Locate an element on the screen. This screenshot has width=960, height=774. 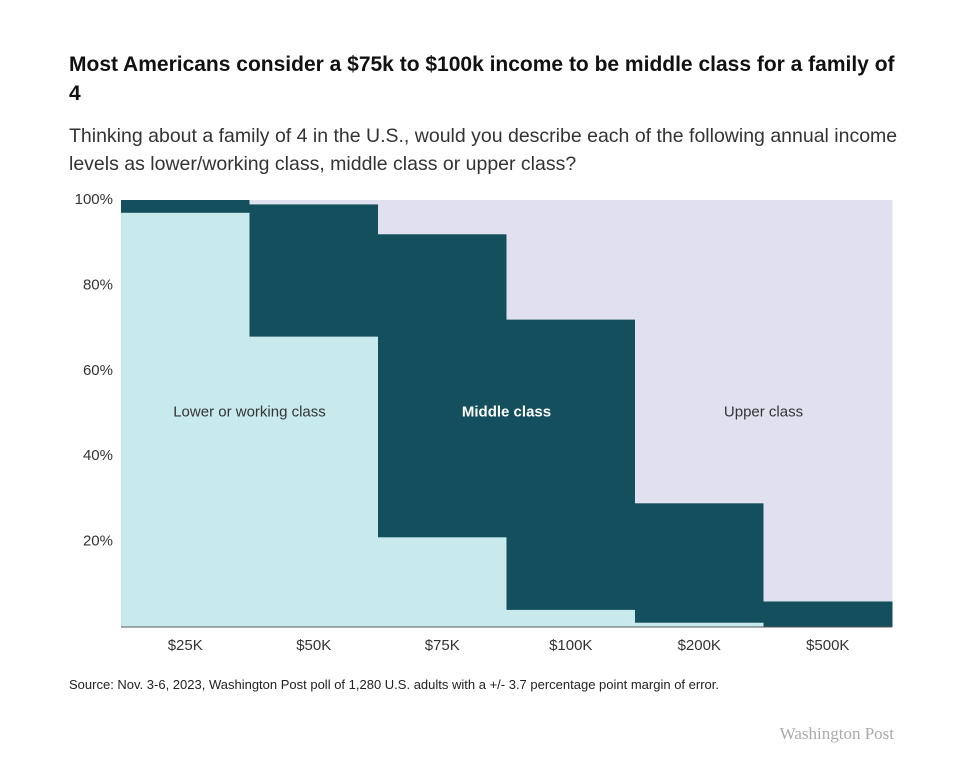
x-tick-label: $75K is located at coordinates (442, 645).